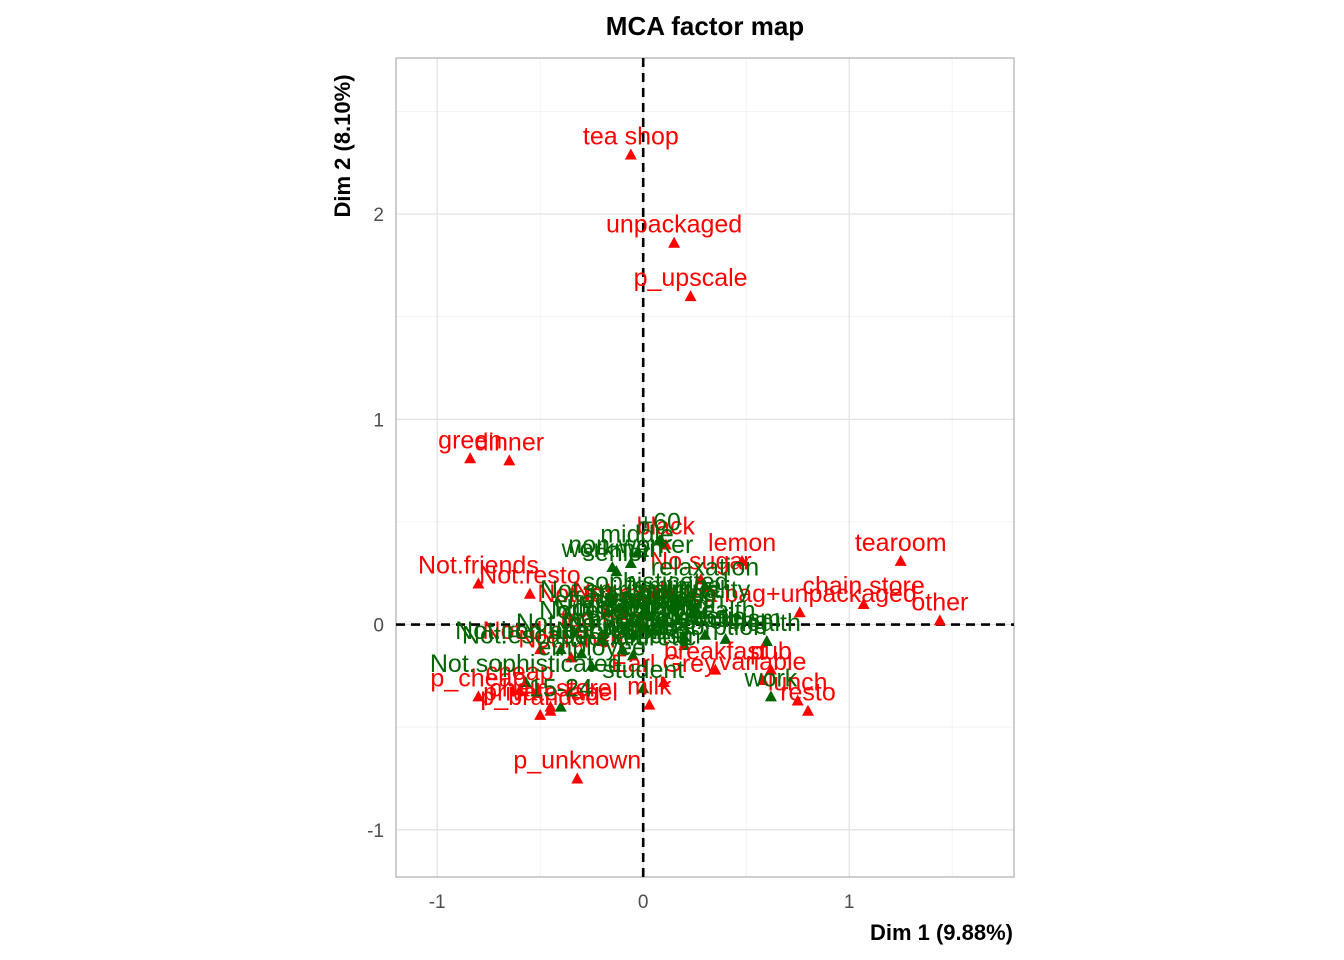 Image resolution: width=1344 pixels, height=960 pixels. Describe the element at coordinates (630, 602) in the screenshot. I see `point-label: M` at that location.